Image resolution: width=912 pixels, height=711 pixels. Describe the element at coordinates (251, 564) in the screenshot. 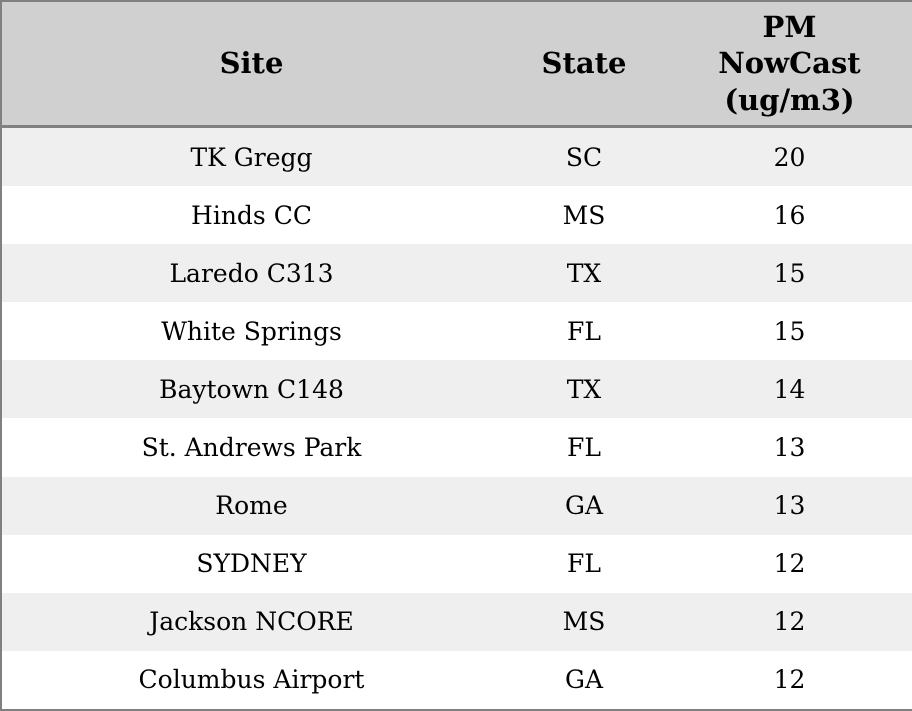

I see `site-cell: SYDNEY` at that location.